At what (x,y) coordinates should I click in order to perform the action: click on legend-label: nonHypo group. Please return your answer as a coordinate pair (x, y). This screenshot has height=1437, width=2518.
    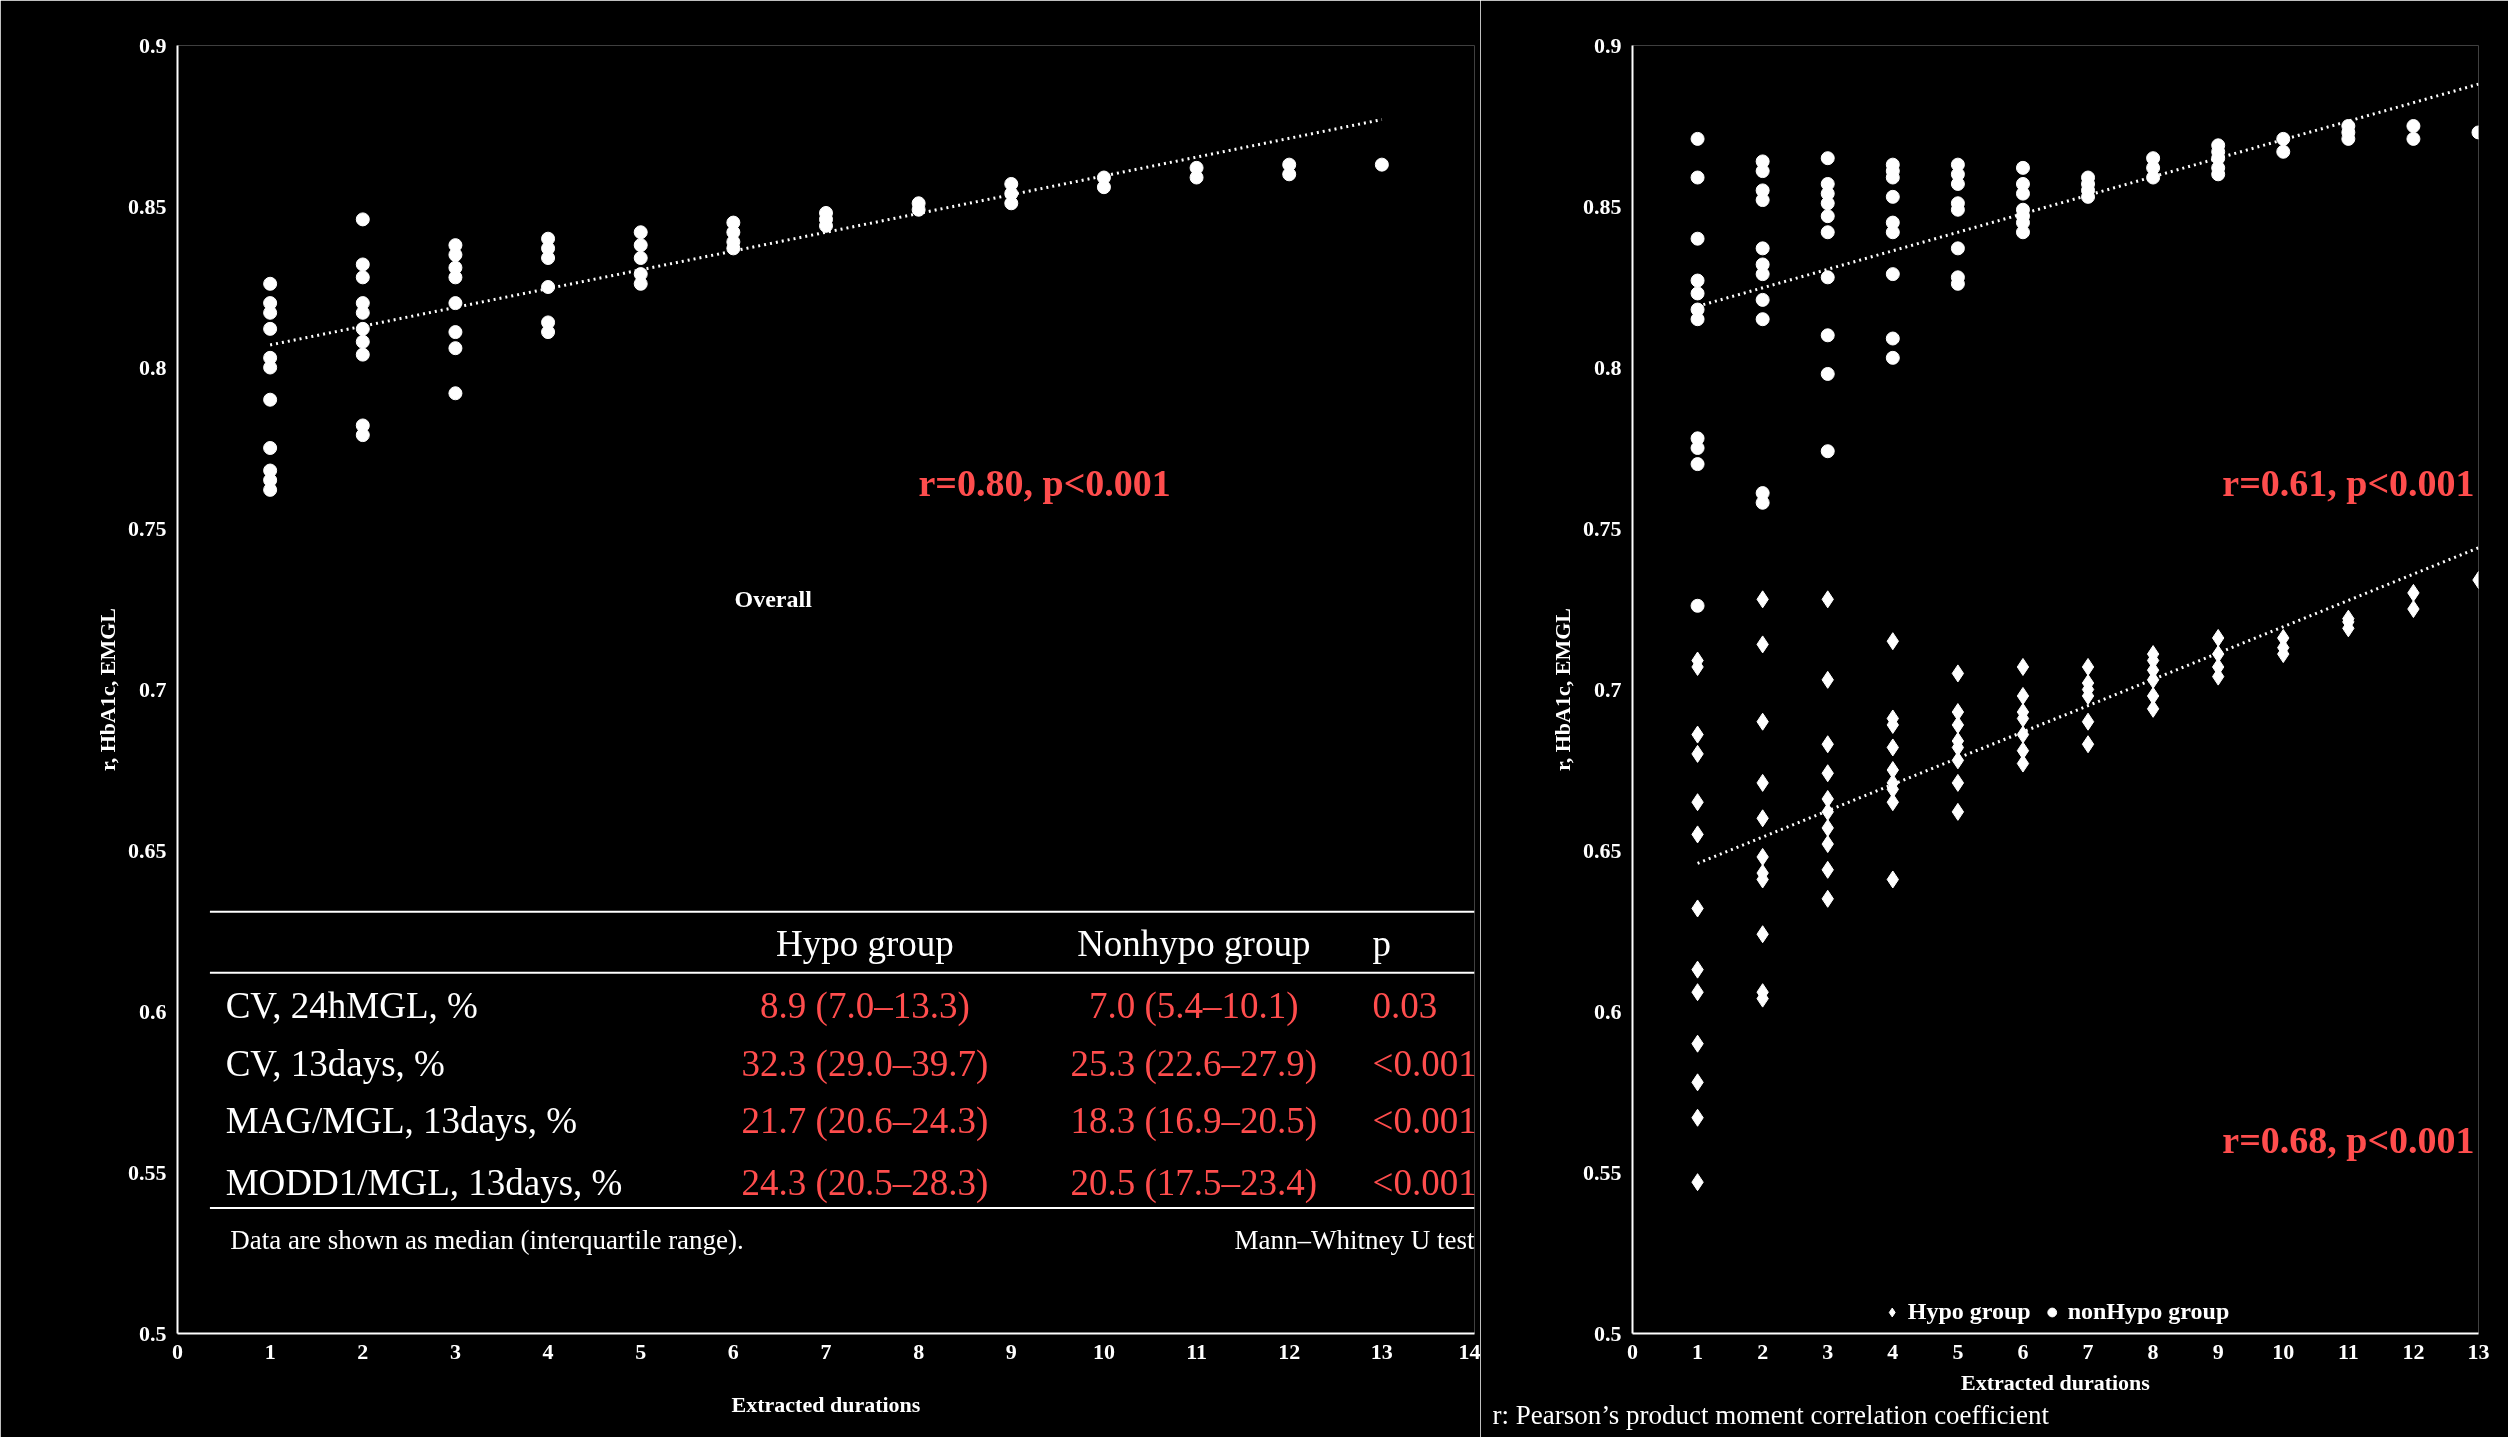
    Looking at the image, I should click on (2148, 1311).